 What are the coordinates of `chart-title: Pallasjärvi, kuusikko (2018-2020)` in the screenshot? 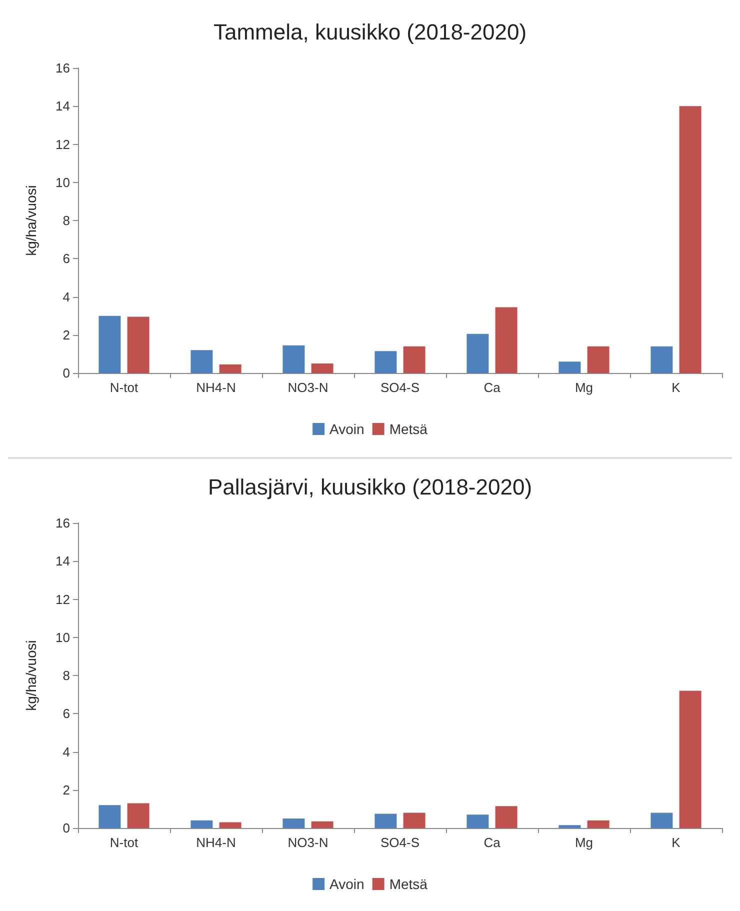 It's located at (370, 487).